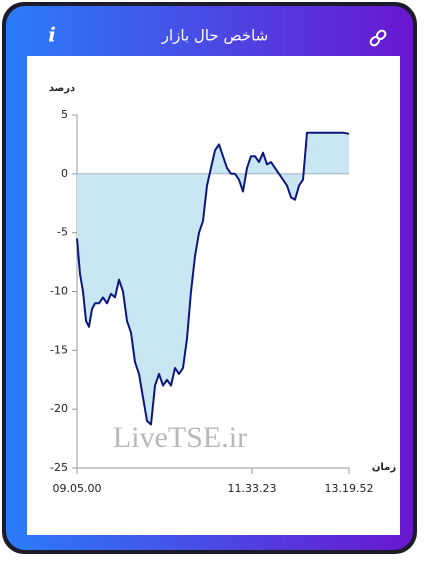  What do you see at coordinates (384, 467) in the screenshot?
I see `x-axis-label: زمان` at bounding box center [384, 467].